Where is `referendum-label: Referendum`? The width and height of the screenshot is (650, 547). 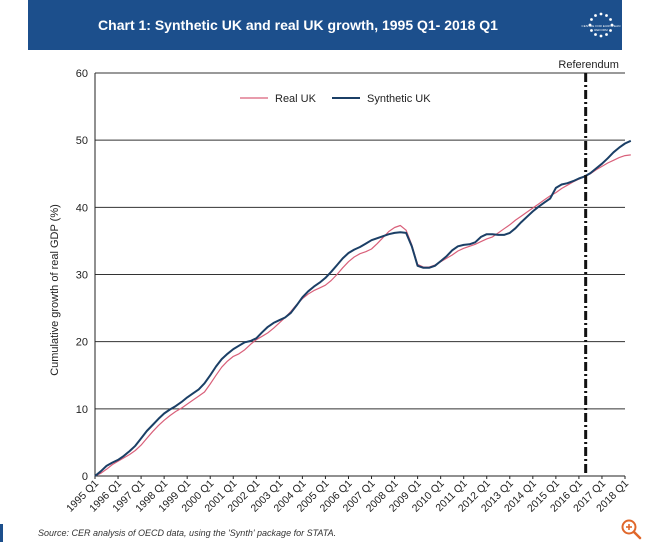
referendum-label: Referendum is located at coordinates (588, 65).